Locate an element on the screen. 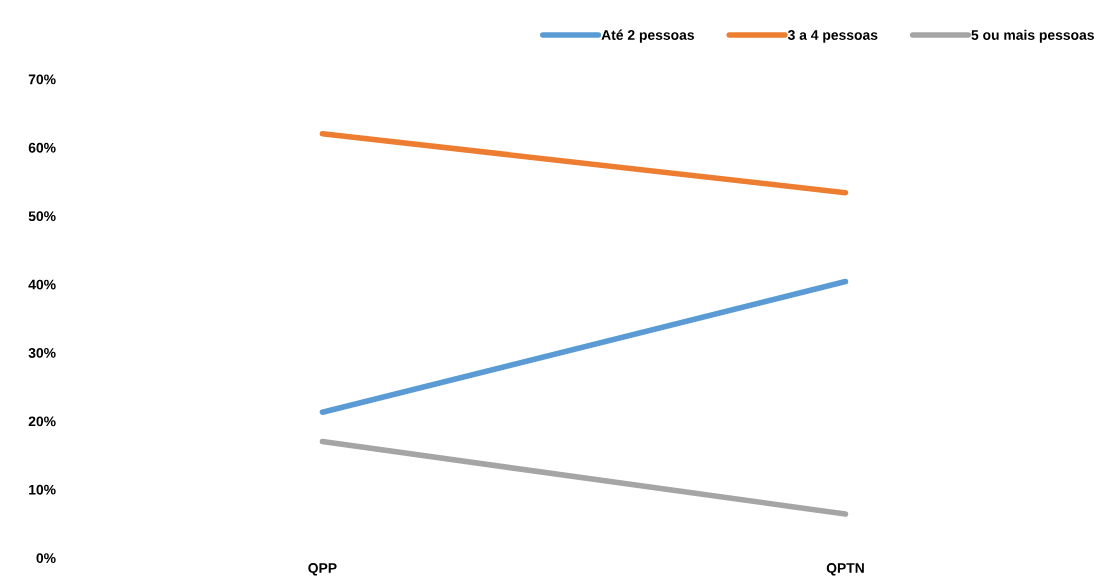  y-tick-label: 20% is located at coordinates (42, 421).